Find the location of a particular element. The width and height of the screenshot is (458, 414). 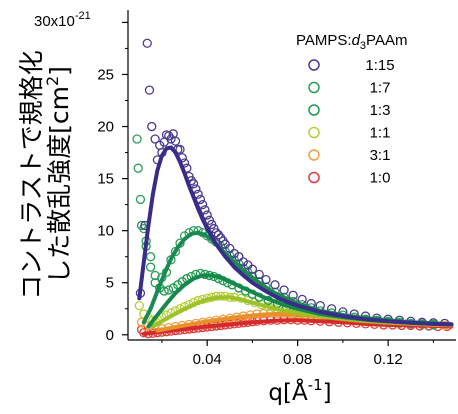

legend-item-1-3: 1:3 is located at coordinates (349, 110).